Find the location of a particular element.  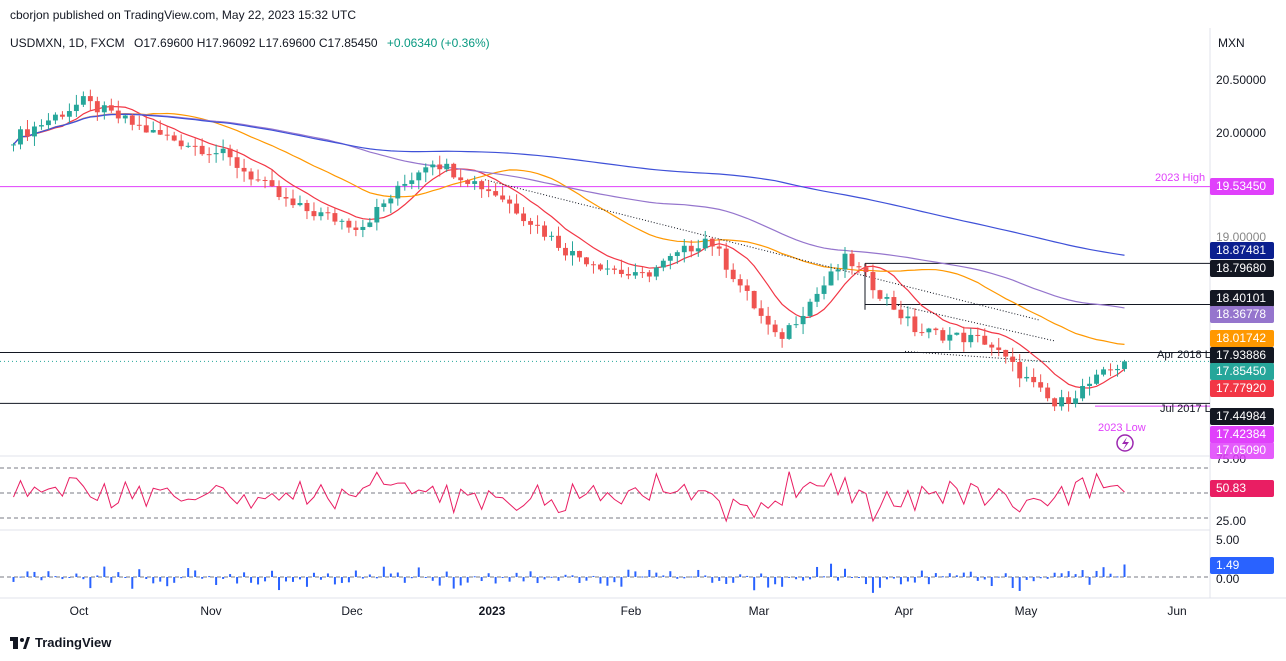

price-tag-apr2018: 17.93886 is located at coordinates (1242, 355).